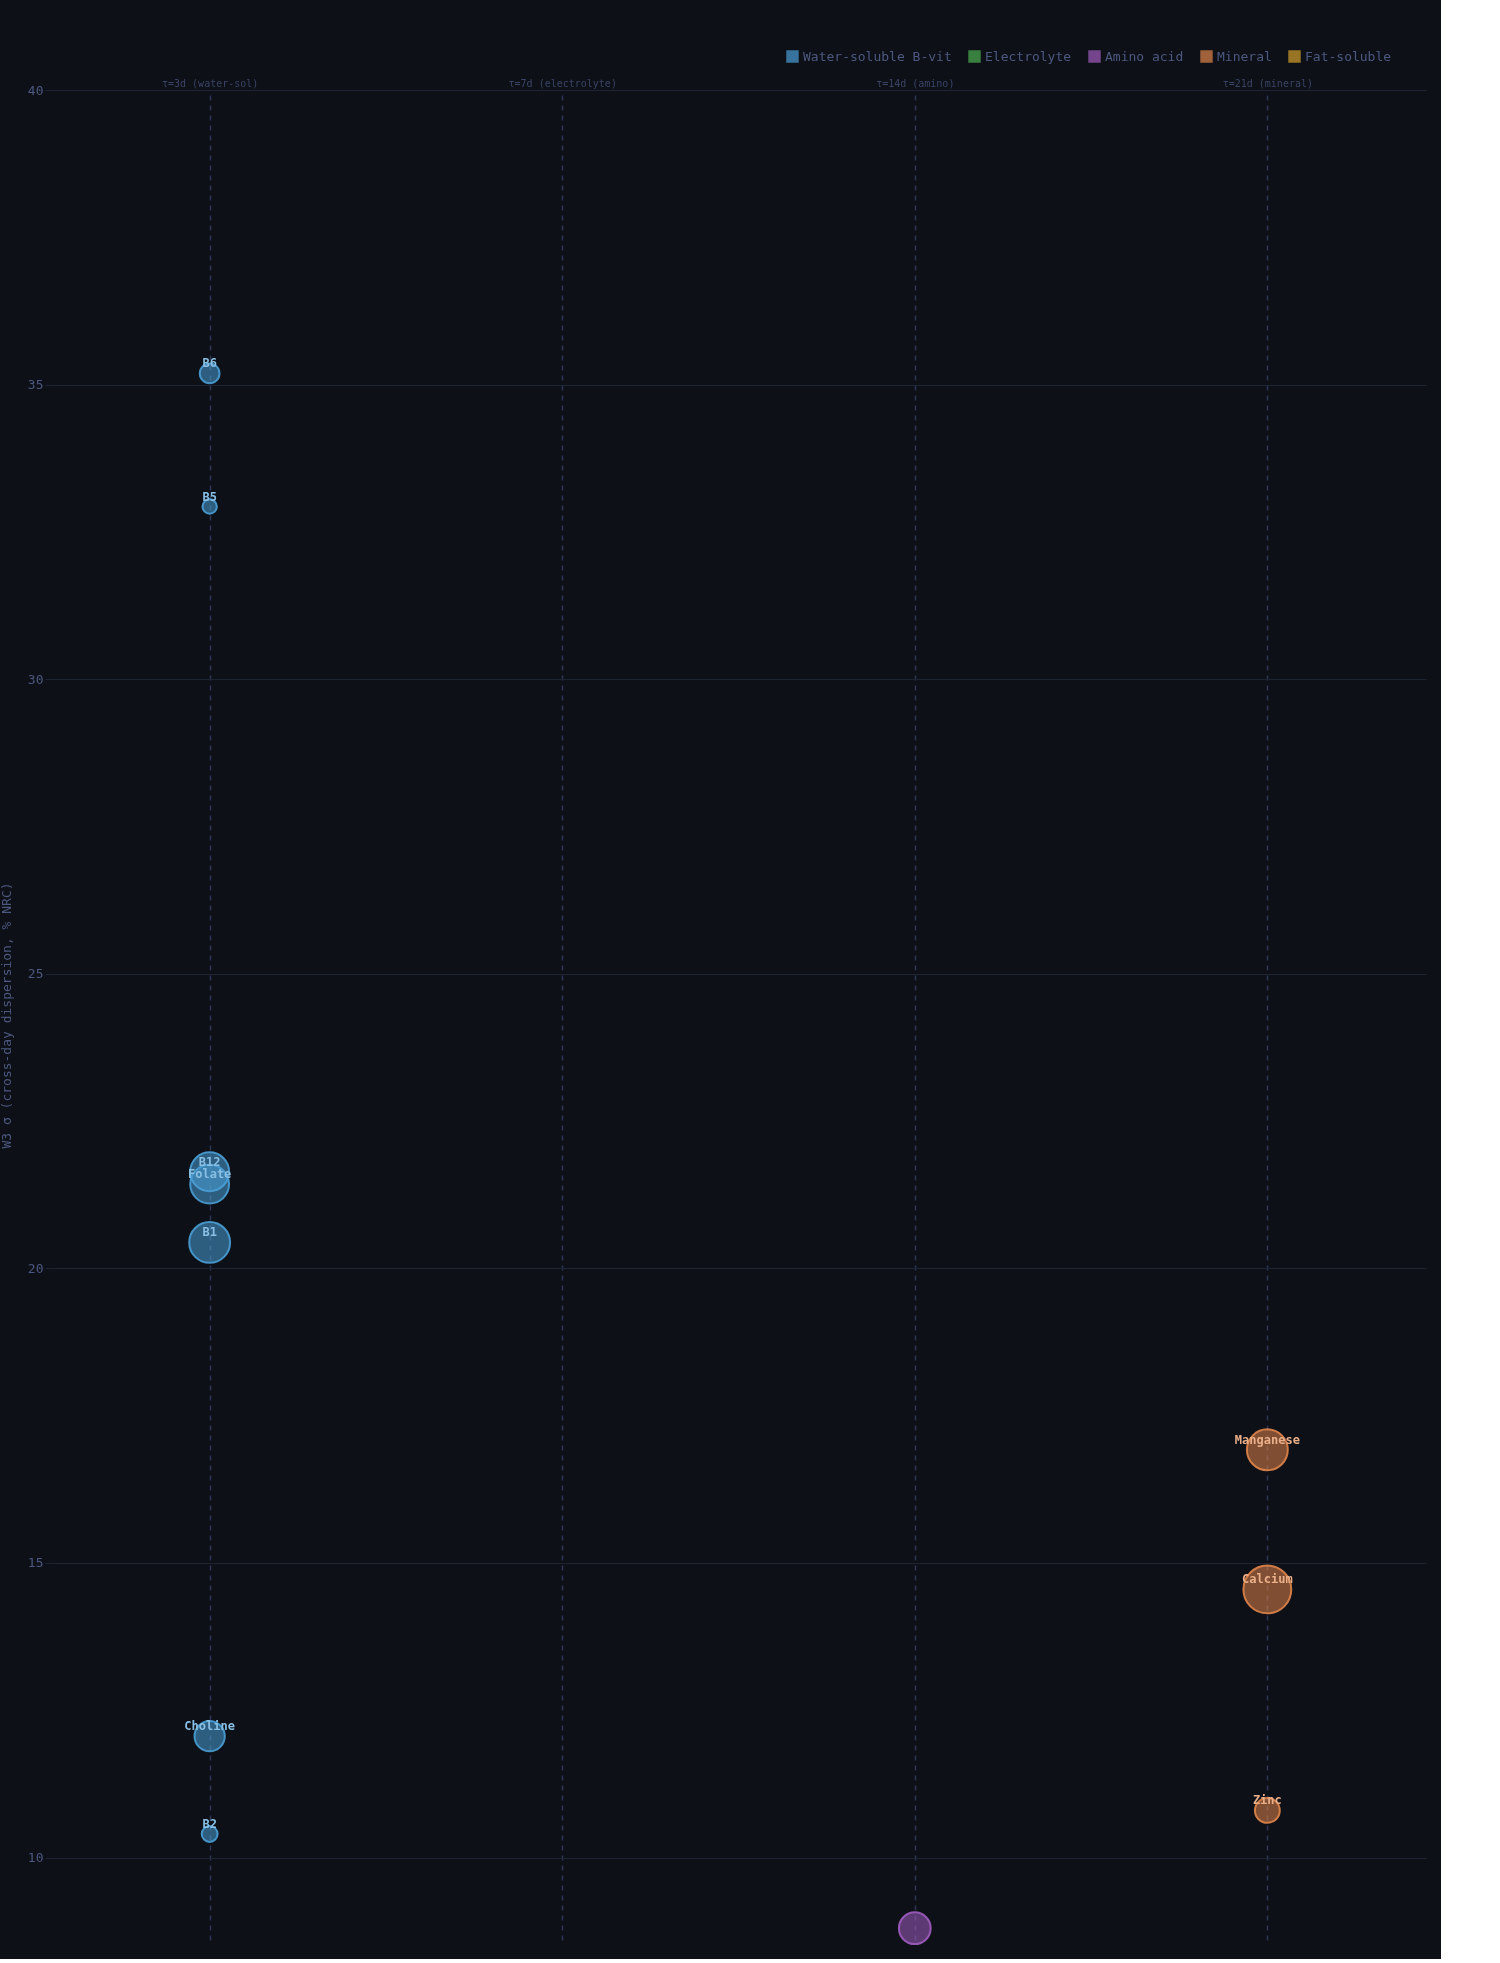 Image resolution: width=1500 pixels, height=1963 pixels. Describe the element at coordinates (35, 1268) in the screenshot. I see `y-tick-label: 20` at that location.